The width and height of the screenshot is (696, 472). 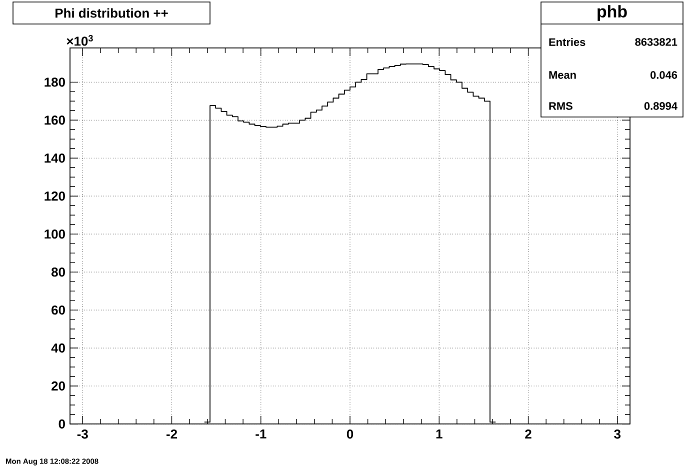 What do you see at coordinates (54, 196) in the screenshot?
I see `y-tick-label: 120` at bounding box center [54, 196].